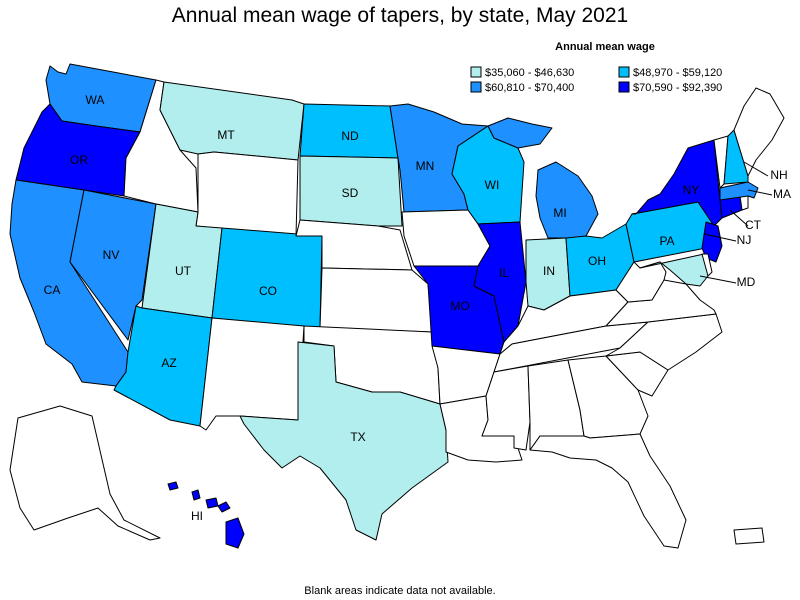 The image size is (800, 600). I want to click on legend-label-3: $60,810 - $70,400, so click(529, 88).